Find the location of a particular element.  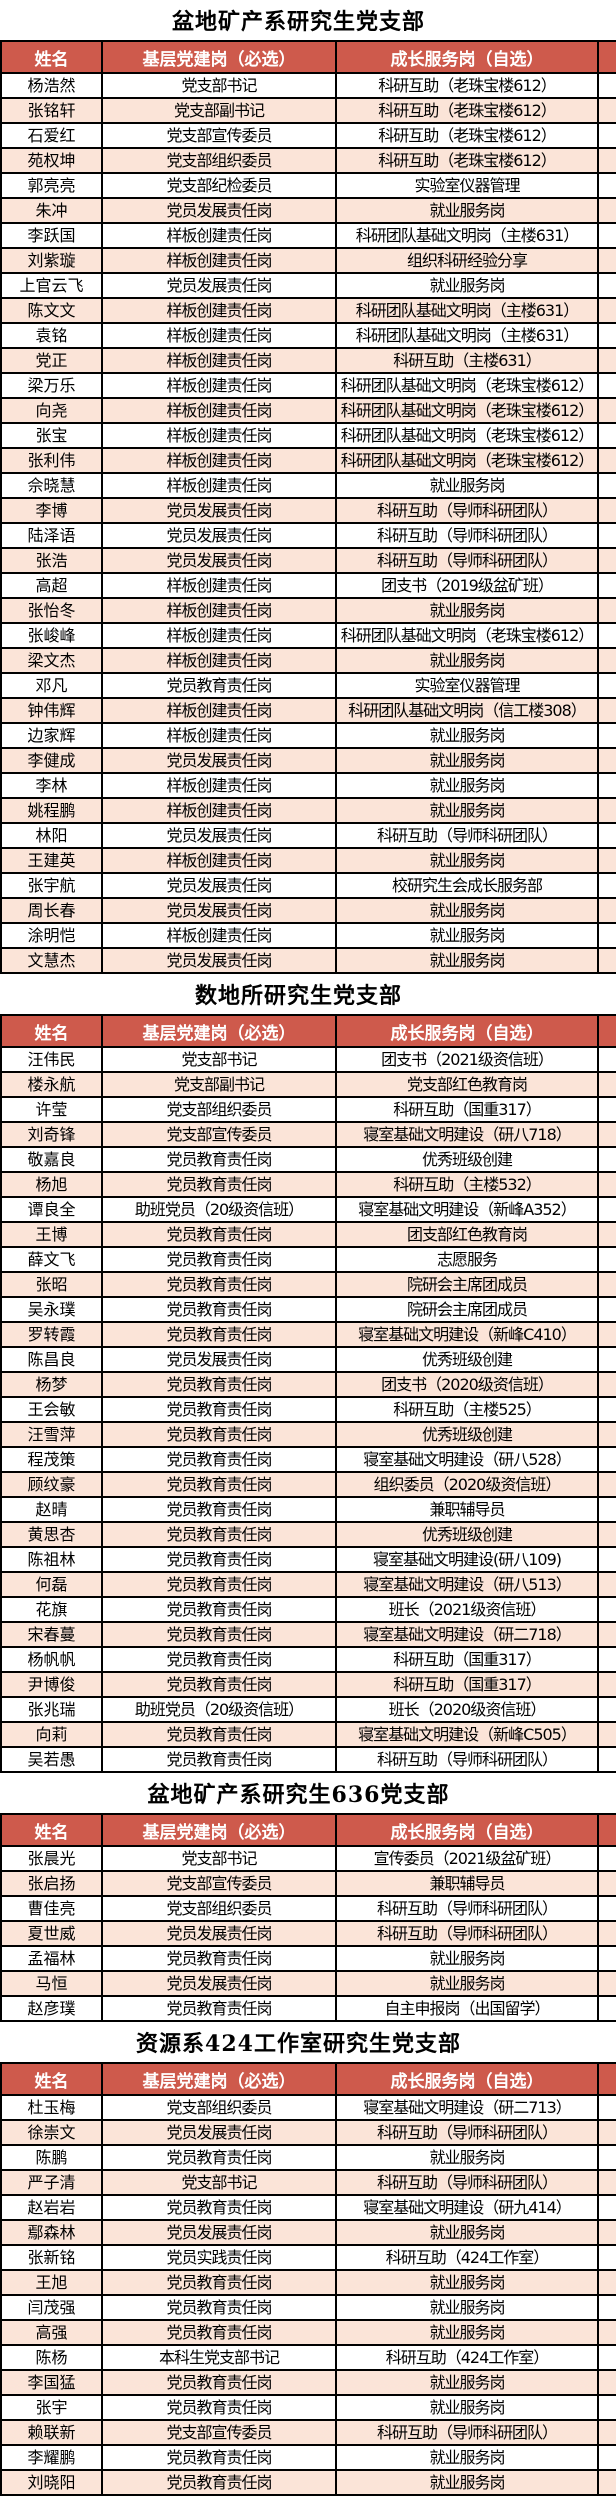

duty-cell: 党支部书记 is located at coordinates (219, 2182).